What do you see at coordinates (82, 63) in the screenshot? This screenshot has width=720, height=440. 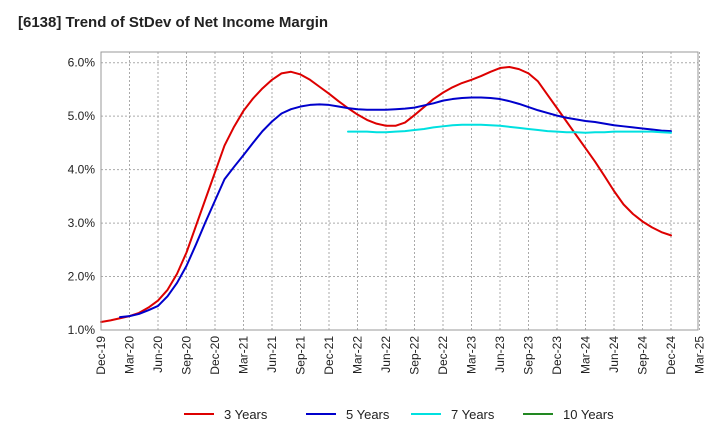 I see `y-tick-label: 6.0%` at bounding box center [82, 63].